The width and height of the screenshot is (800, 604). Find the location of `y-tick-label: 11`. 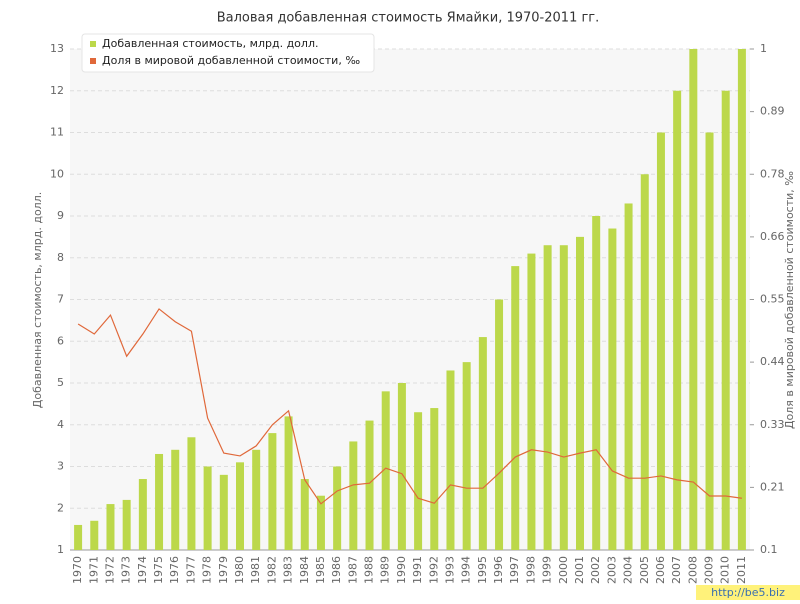

y-tick-label: 11 is located at coordinates (57, 132).